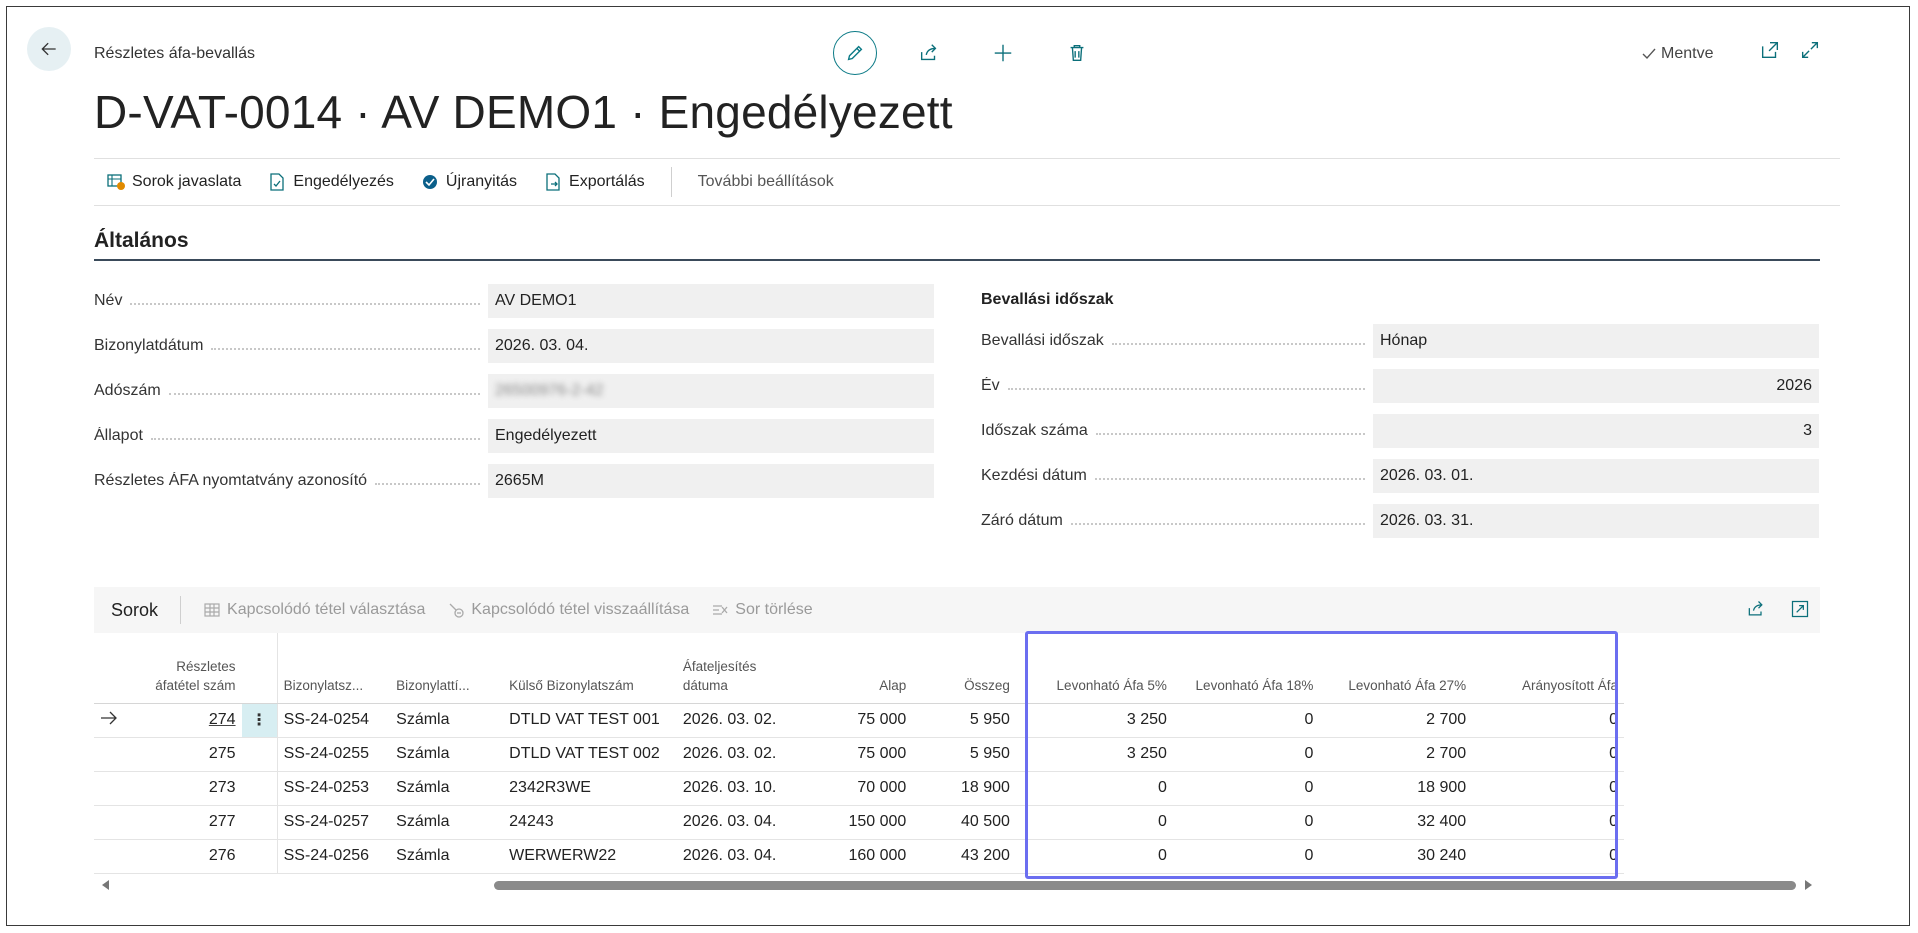 The height and width of the screenshot is (933, 1918). Describe the element at coordinates (189, 856) in the screenshot. I see `line-id: 276` at that location.